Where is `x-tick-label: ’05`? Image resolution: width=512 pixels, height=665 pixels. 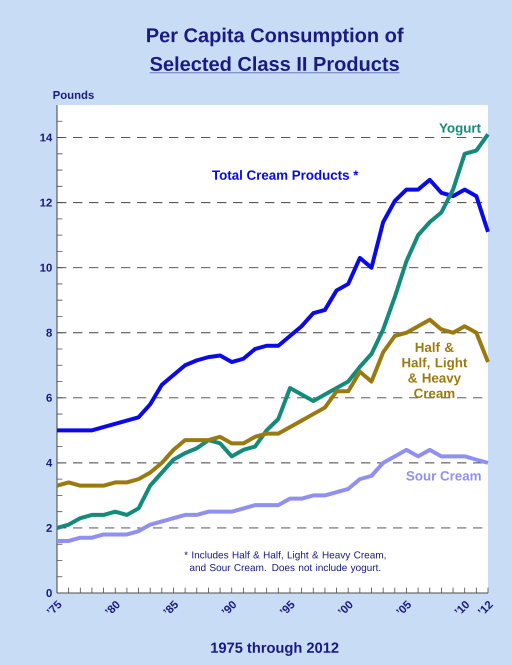 x-tick-label: ’05 is located at coordinates (403, 606).